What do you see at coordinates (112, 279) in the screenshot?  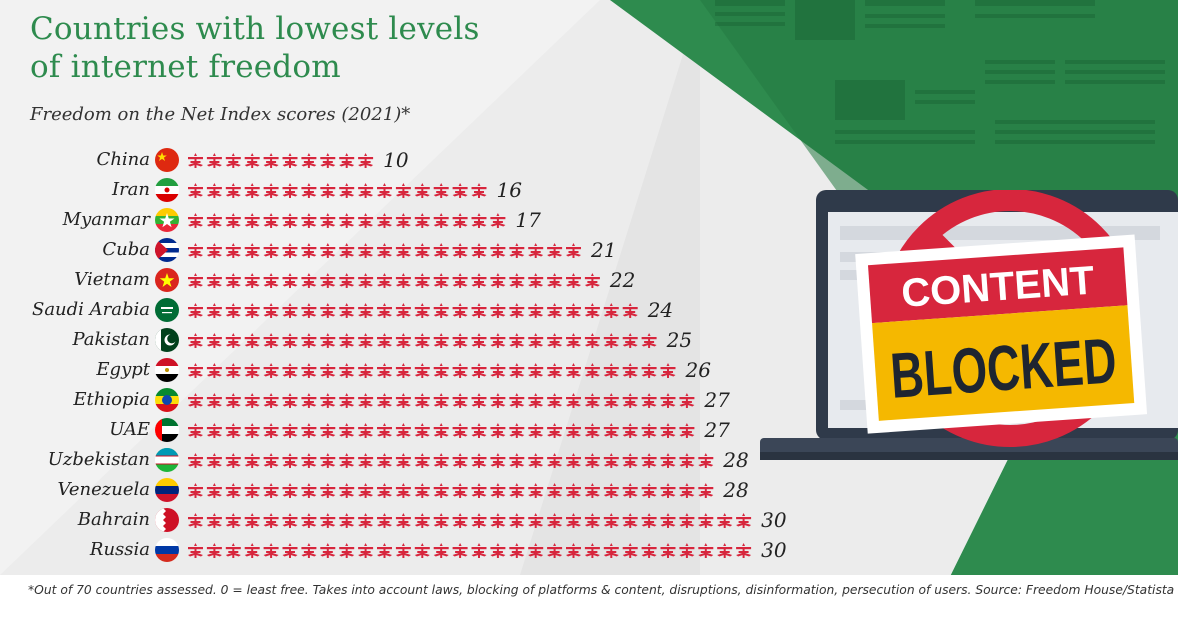 I see `category-label: Vietnam` at bounding box center [112, 279].